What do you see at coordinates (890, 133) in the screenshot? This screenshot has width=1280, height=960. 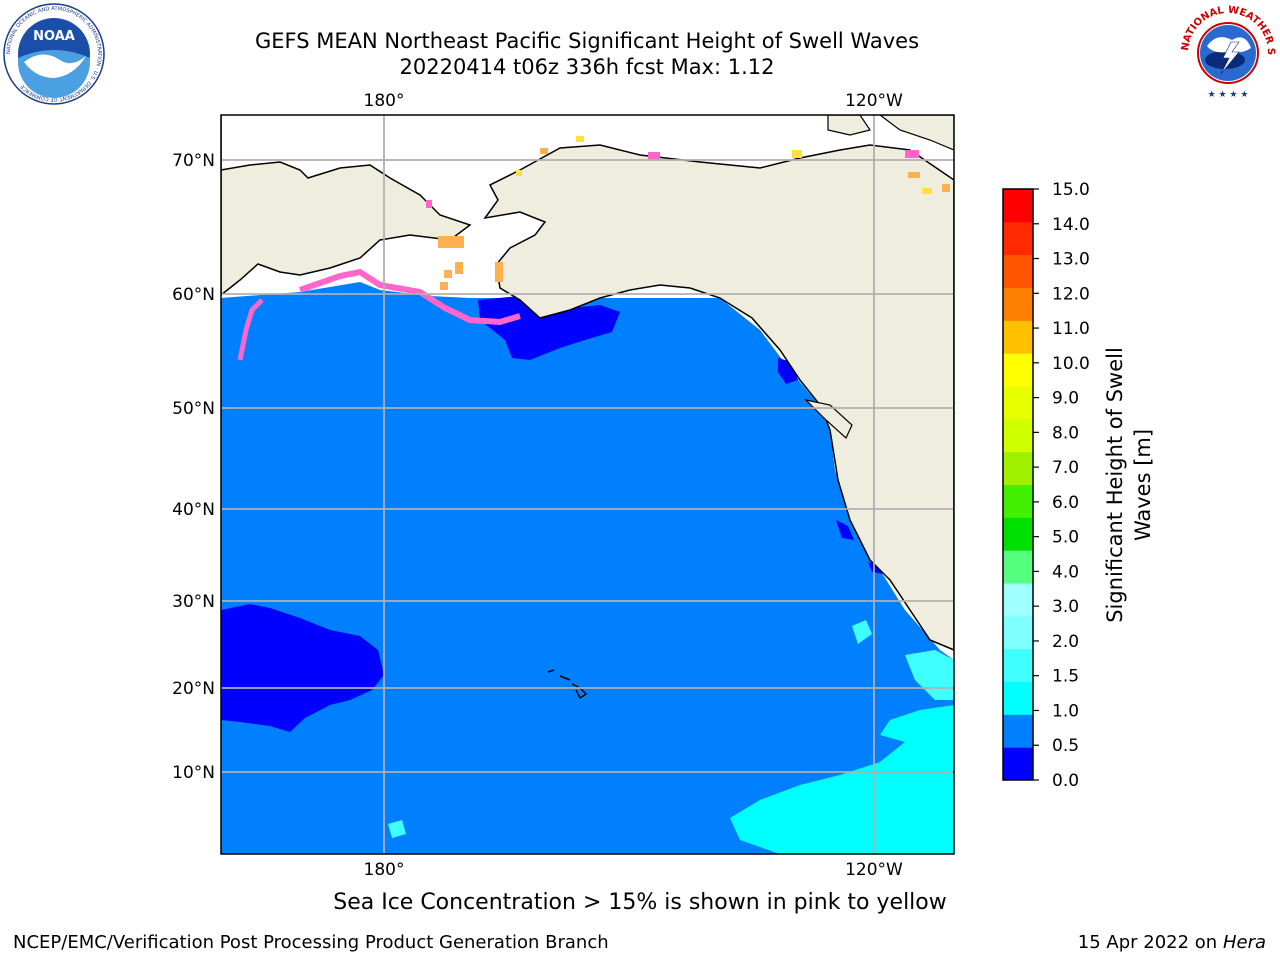 I see `land-arctic-islands` at bounding box center [890, 133].